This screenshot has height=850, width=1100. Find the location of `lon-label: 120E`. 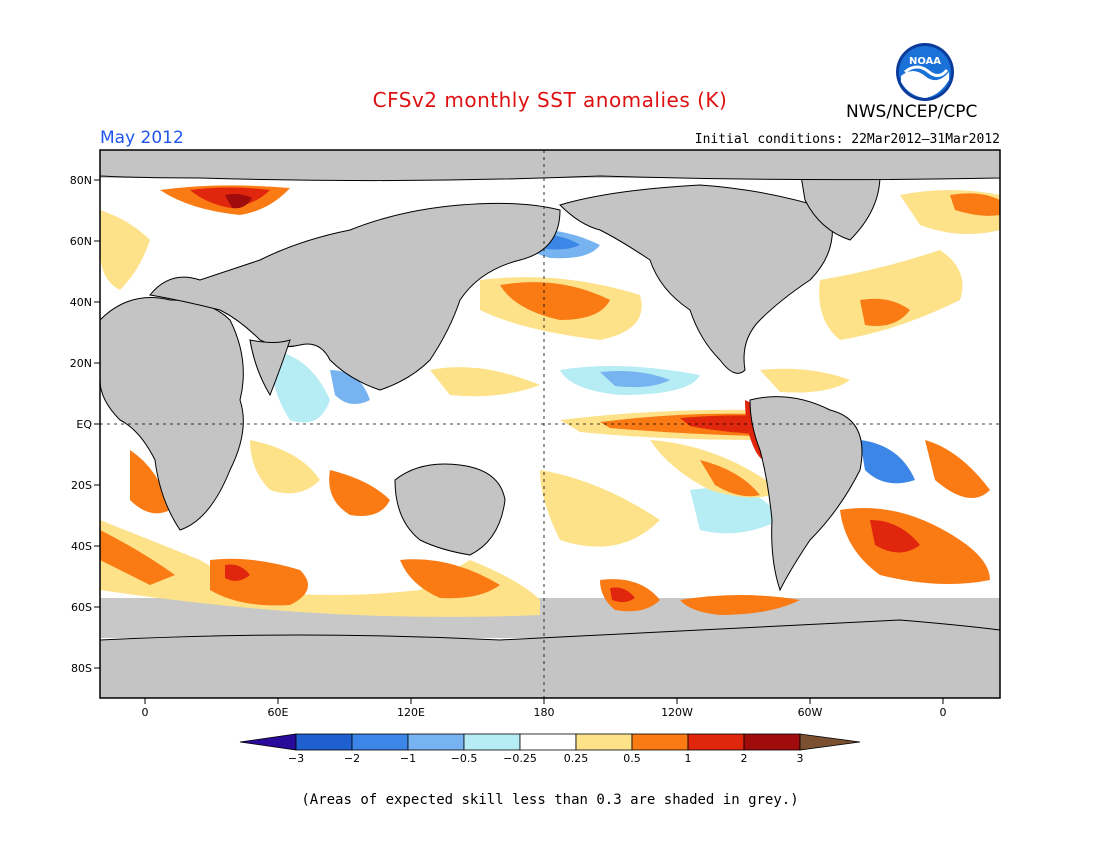

lon-label: 120E is located at coordinates (411, 712).